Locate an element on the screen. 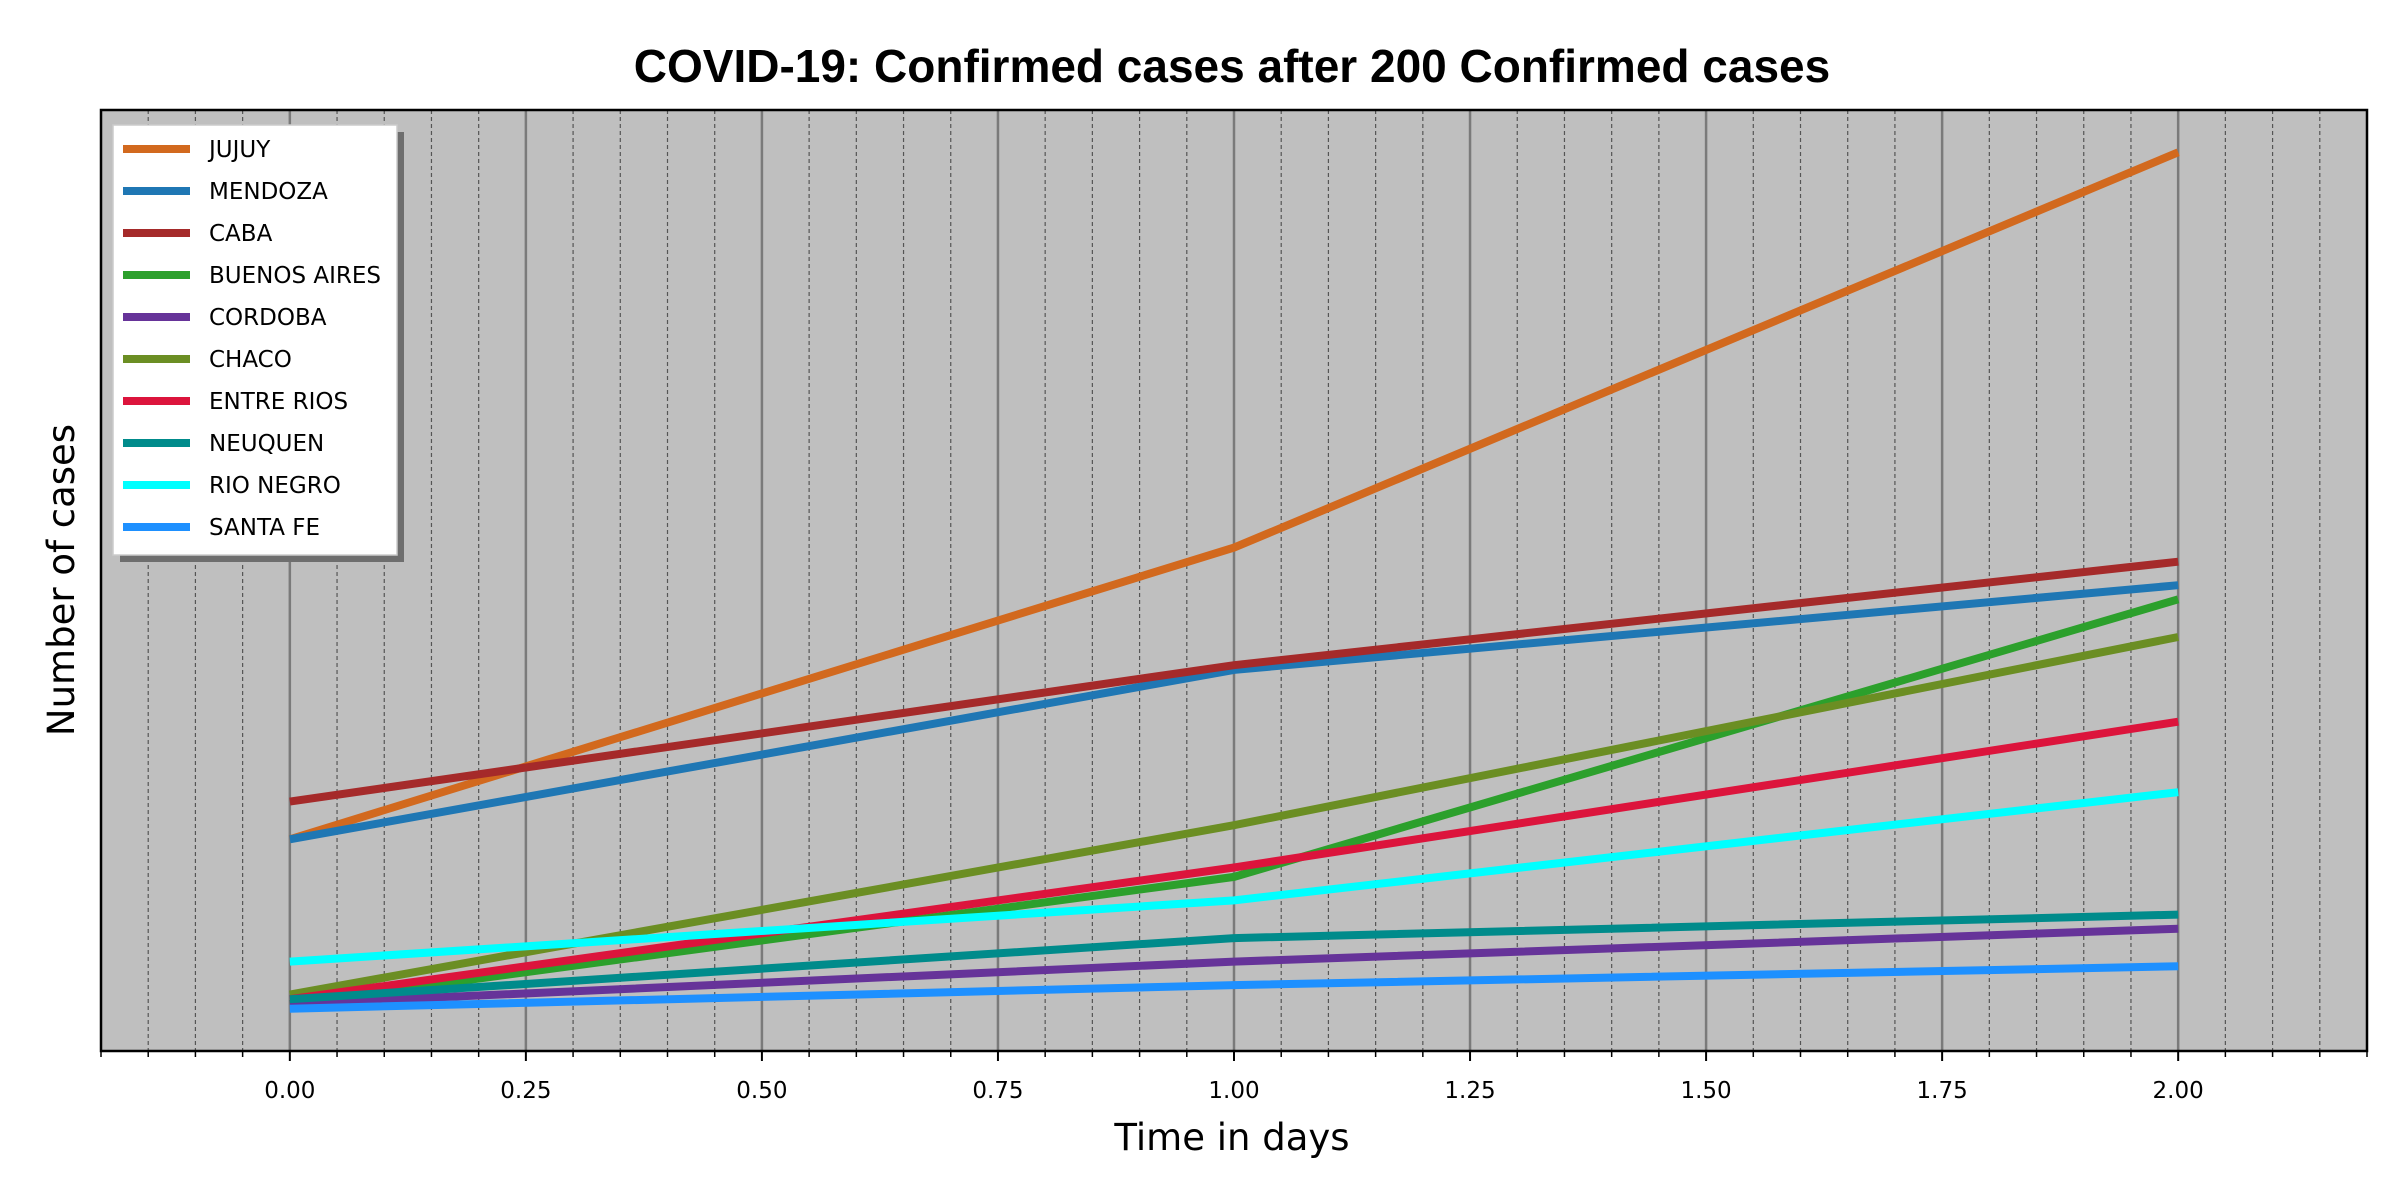  x-tick-label: 1.25 is located at coordinates (1469, 1091).